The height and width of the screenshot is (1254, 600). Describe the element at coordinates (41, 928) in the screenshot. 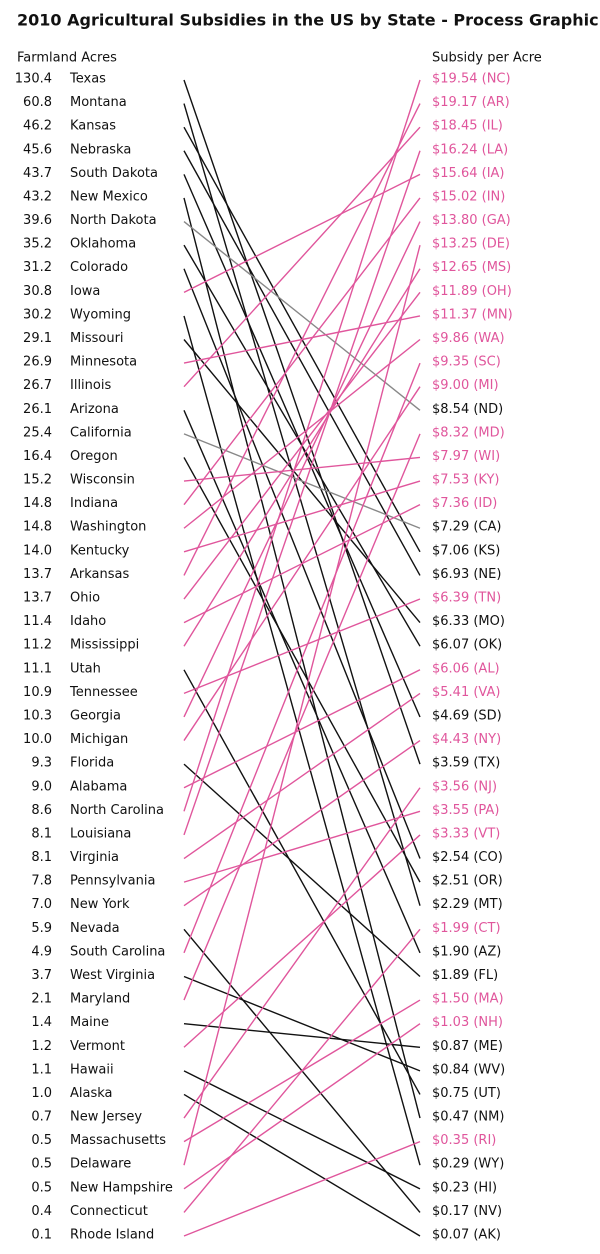

I see `acres-label: 5.9` at that location.